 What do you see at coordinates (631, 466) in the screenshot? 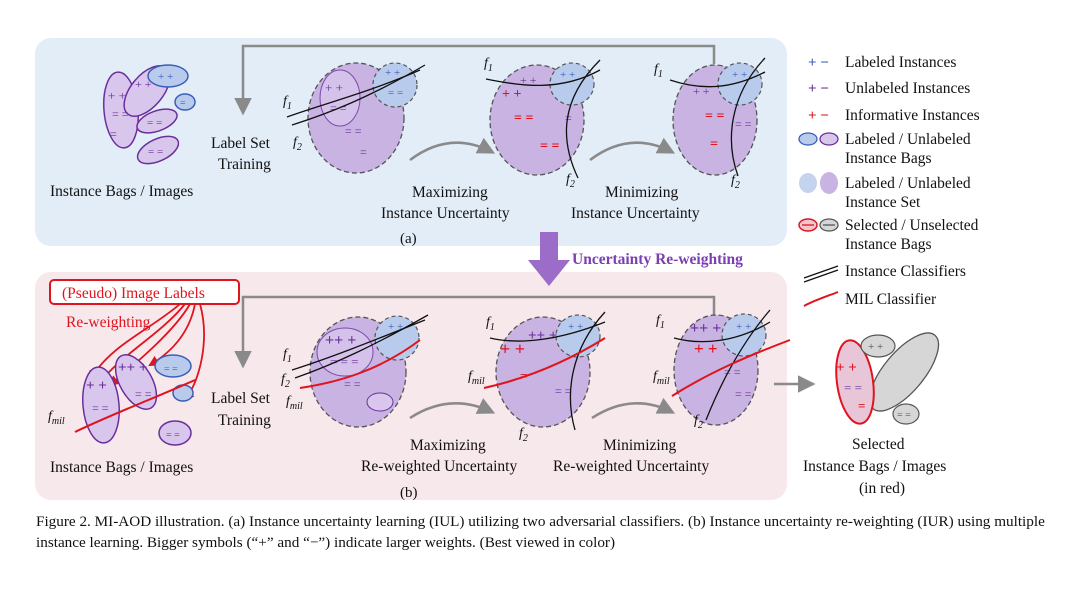
I see `step2-b-2: Re-weighted Uncertainty` at bounding box center [631, 466].